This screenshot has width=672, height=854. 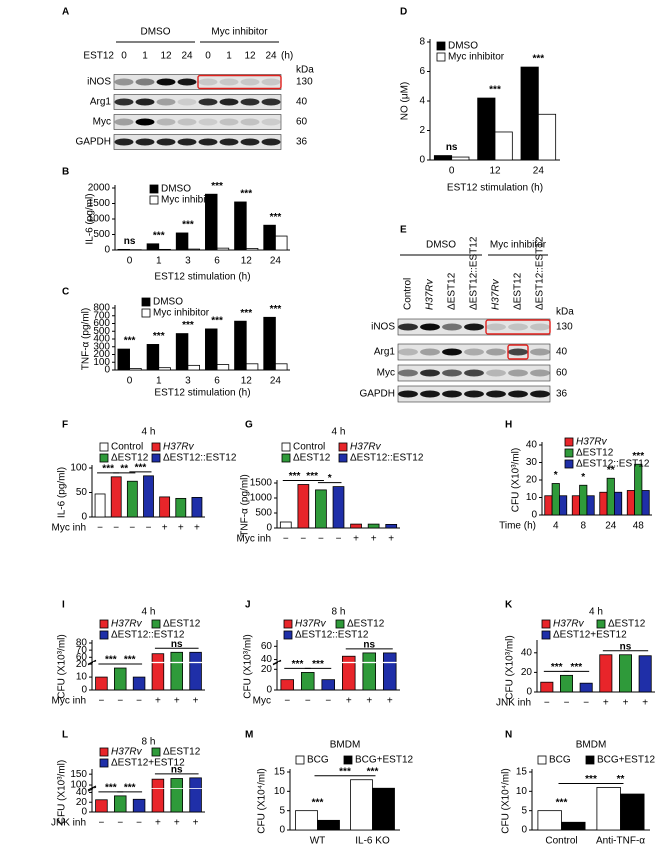 I want to click on significance: *, so click(x=330, y=478).